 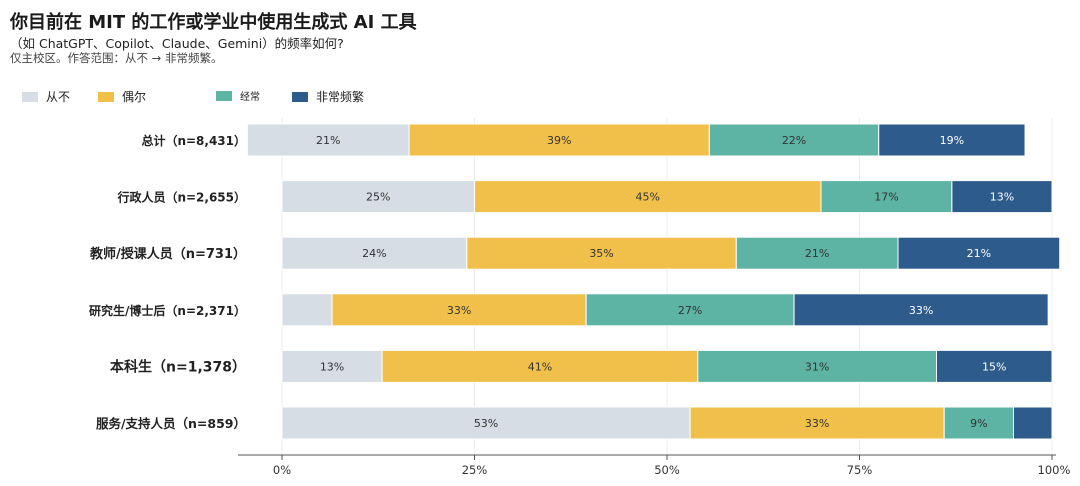 I want to click on data-label: 45%, so click(x=648, y=197).